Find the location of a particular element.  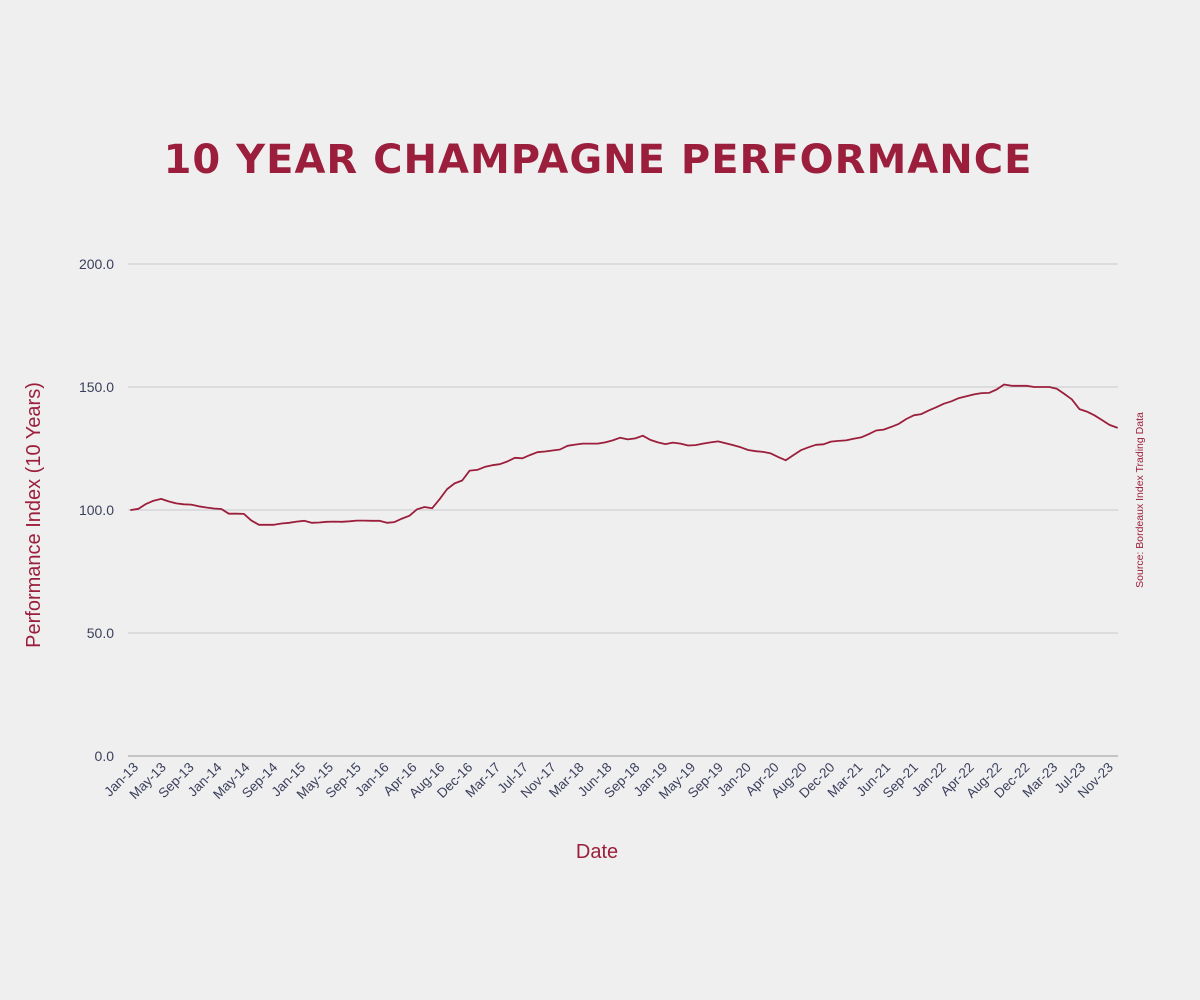

y-axis-ticks: 0.0 50.0 100.0 150.0 200.0 is located at coordinates (96, 510).